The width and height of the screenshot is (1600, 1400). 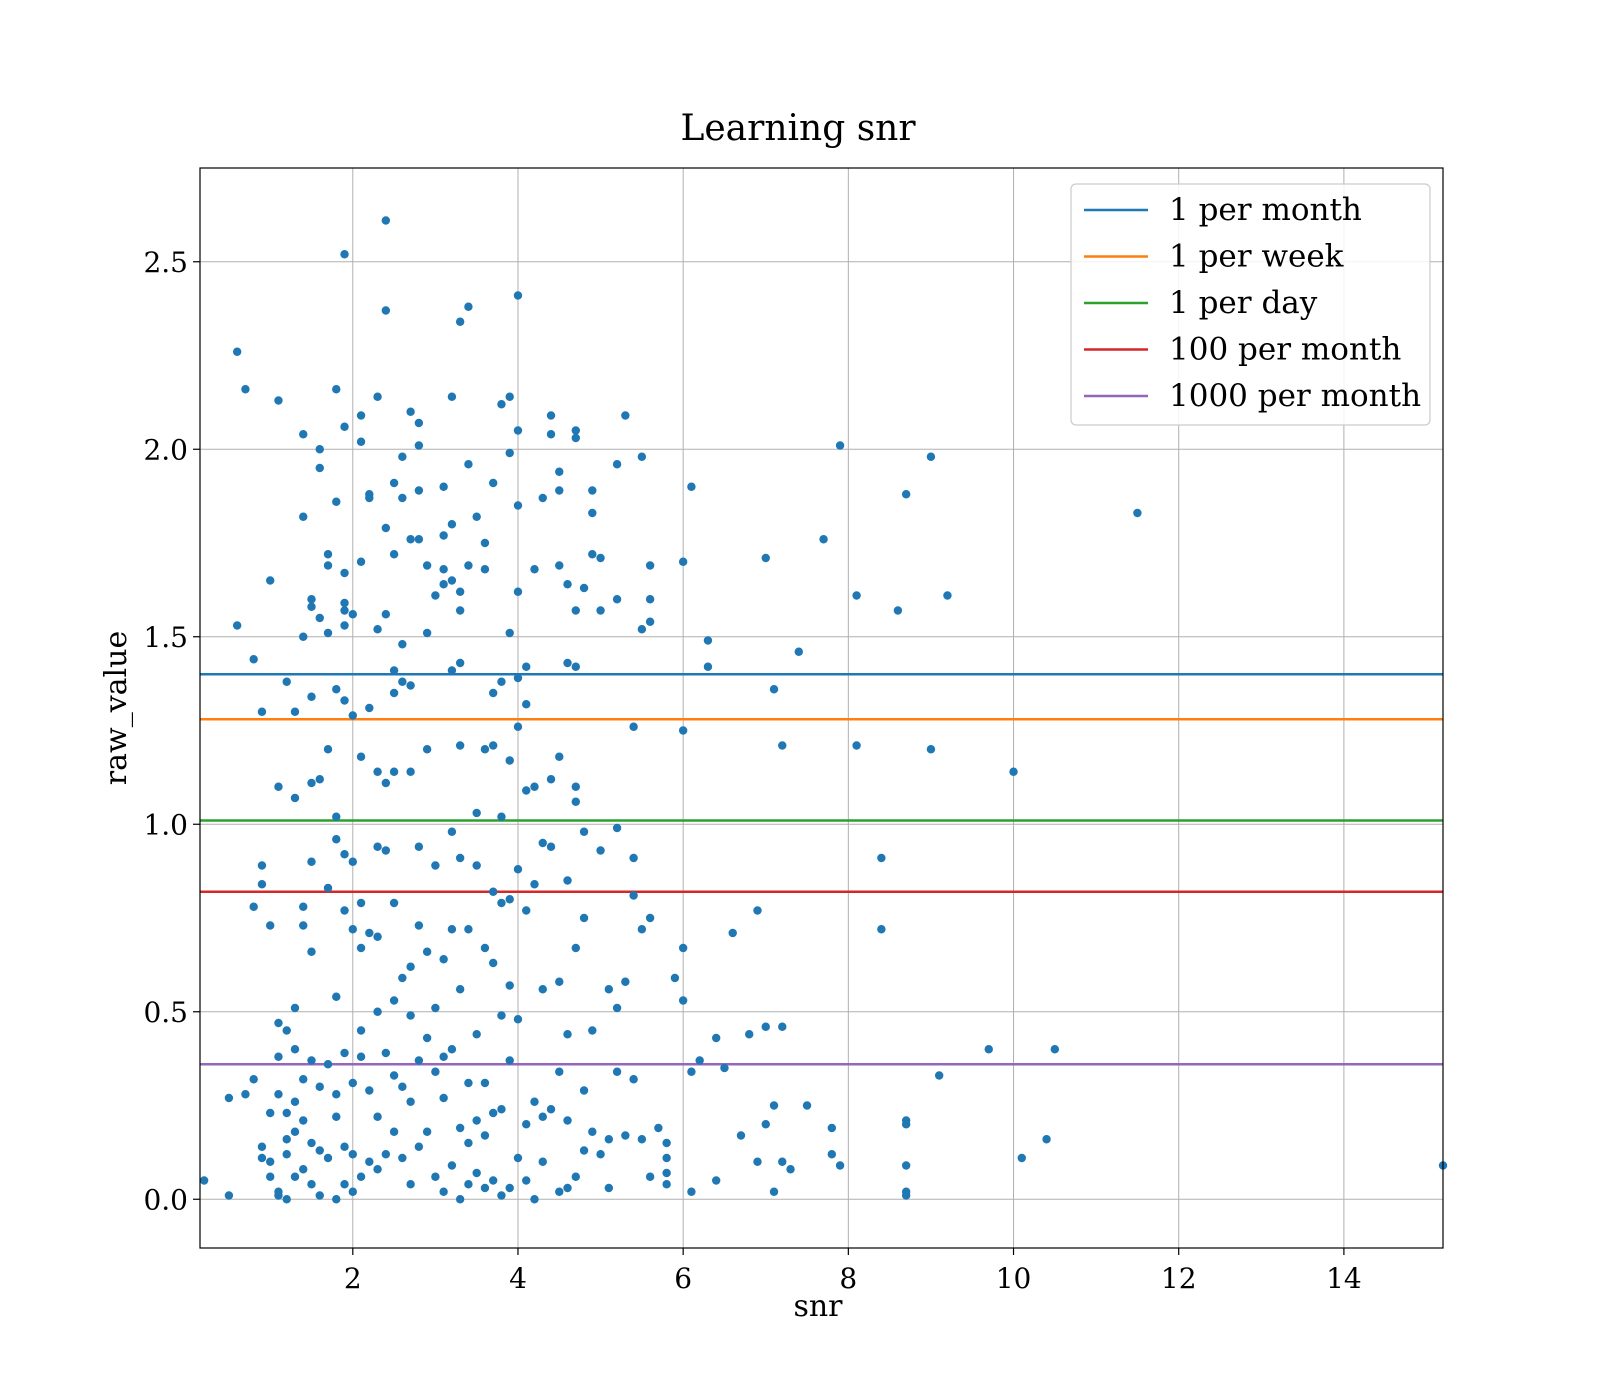 What do you see at coordinates (353, 1278) in the screenshot?
I see `x-tick-label: 2` at bounding box center [353, 1278].